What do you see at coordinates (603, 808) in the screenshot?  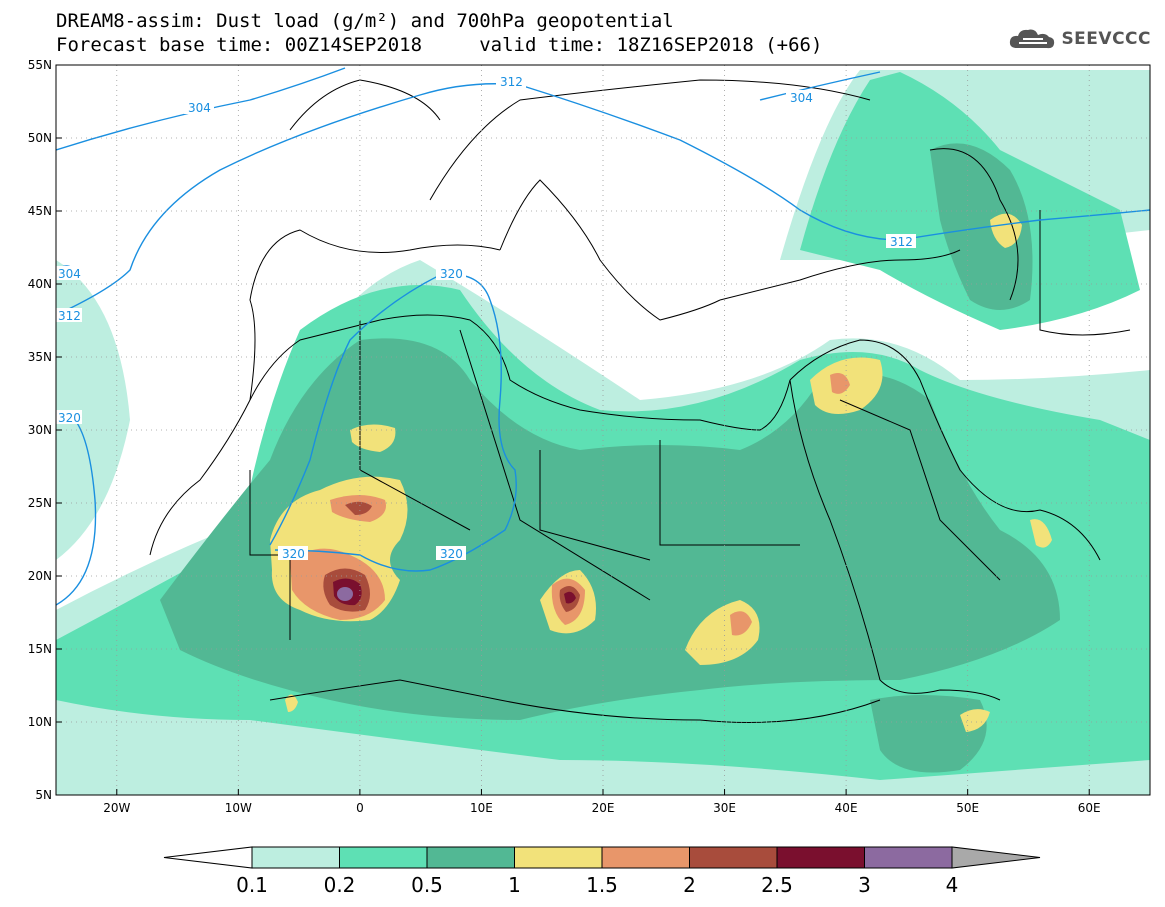 I see `lon-tick-label: 20E` at bounding box center [603, 808].